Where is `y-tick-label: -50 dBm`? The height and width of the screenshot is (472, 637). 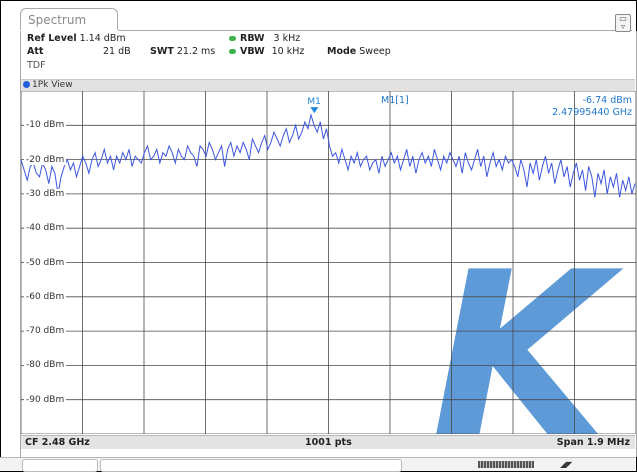
y-tick-label: -50 dBm is located at coordinates (45, 262).